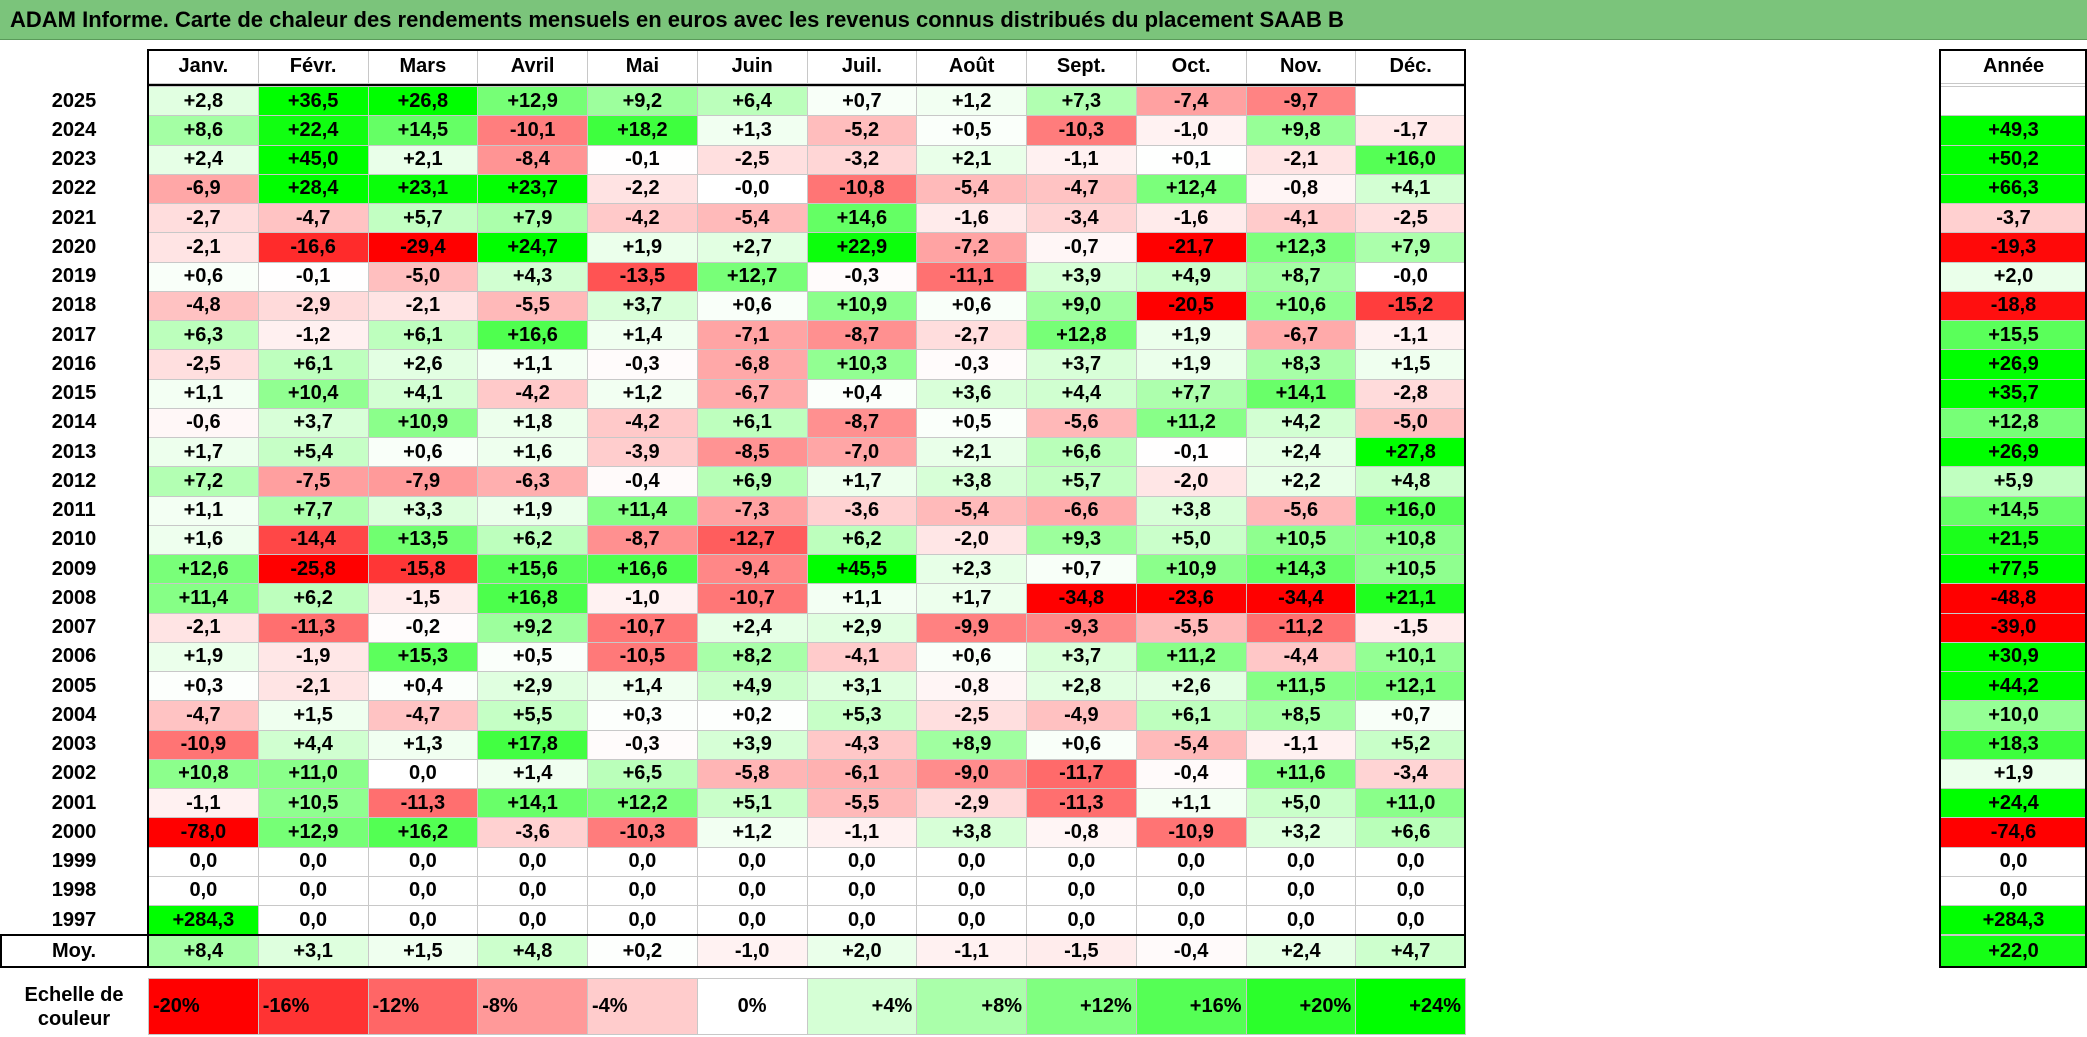 The image size is (2087, 1037). Describe the element at coordinates (74, 130) in the screenshot. I see `year-label: 2024` at that location.